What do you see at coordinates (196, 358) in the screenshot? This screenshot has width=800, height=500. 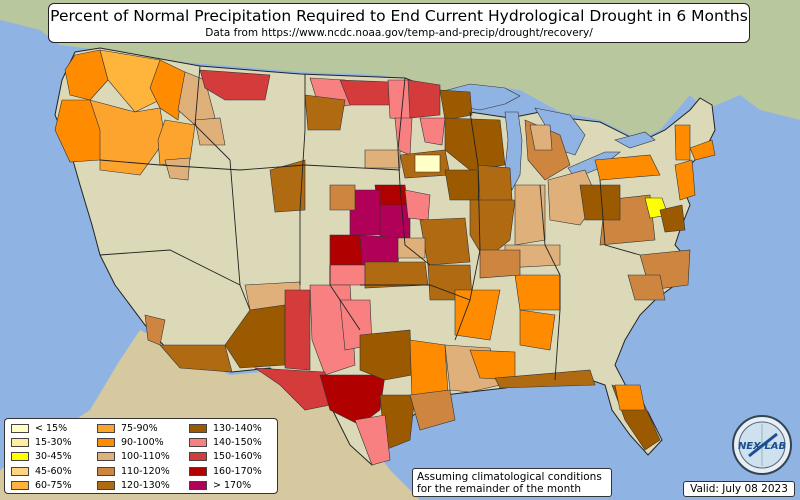 I see `region-az-south` at bounding box center [196, 358].